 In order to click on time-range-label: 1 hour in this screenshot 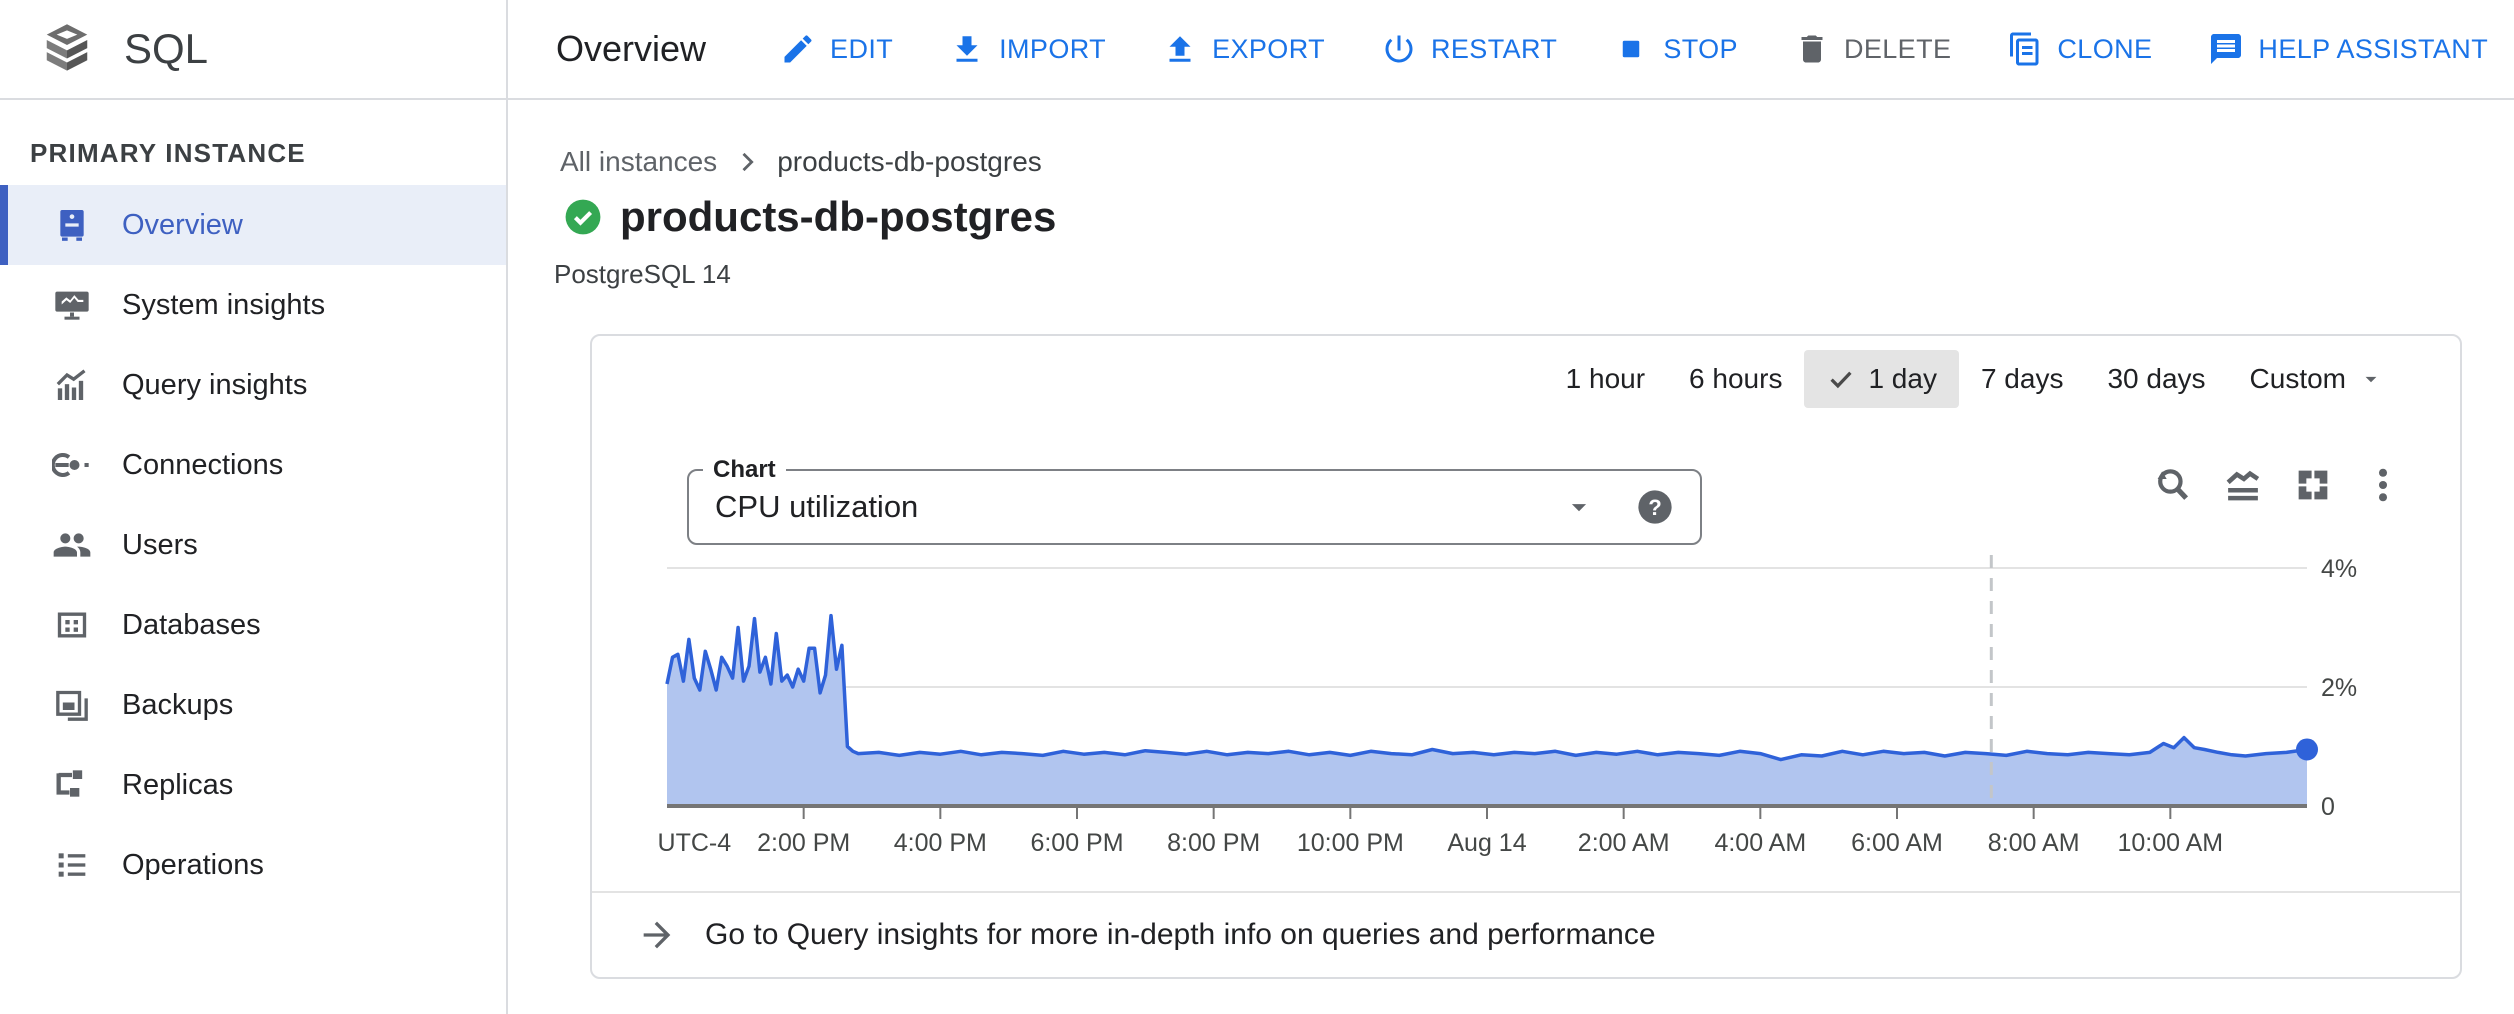, I will do `click(1605, 378)`.